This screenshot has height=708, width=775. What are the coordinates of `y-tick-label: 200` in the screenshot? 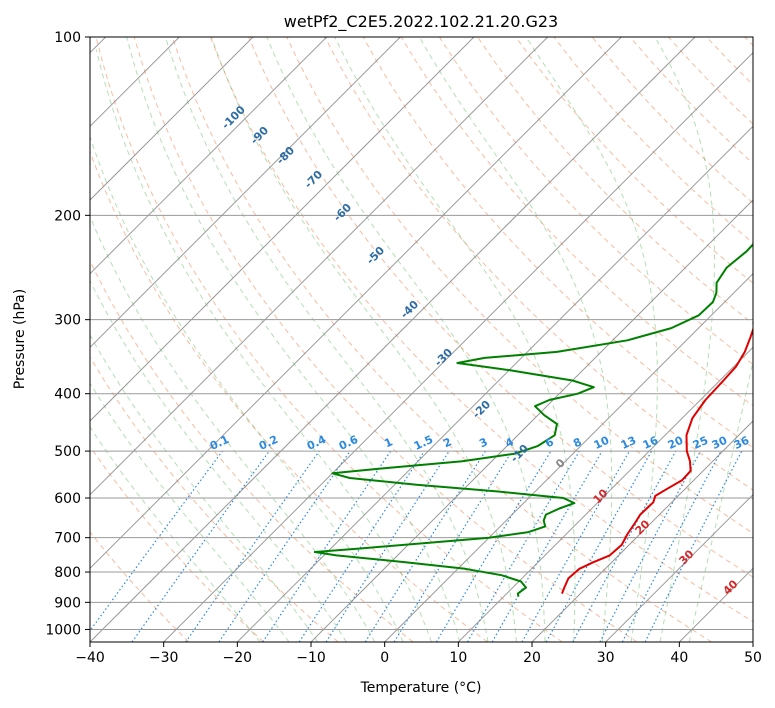 It's located at (67, 216).